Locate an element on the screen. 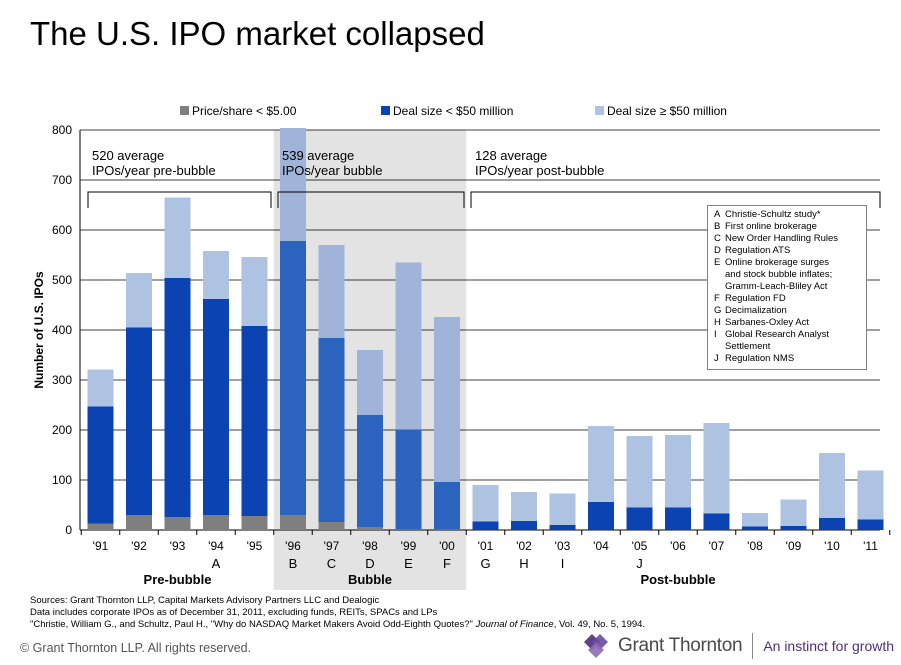 The image size is (901, 665). event-letter: A is located at coordinates (216, 563).